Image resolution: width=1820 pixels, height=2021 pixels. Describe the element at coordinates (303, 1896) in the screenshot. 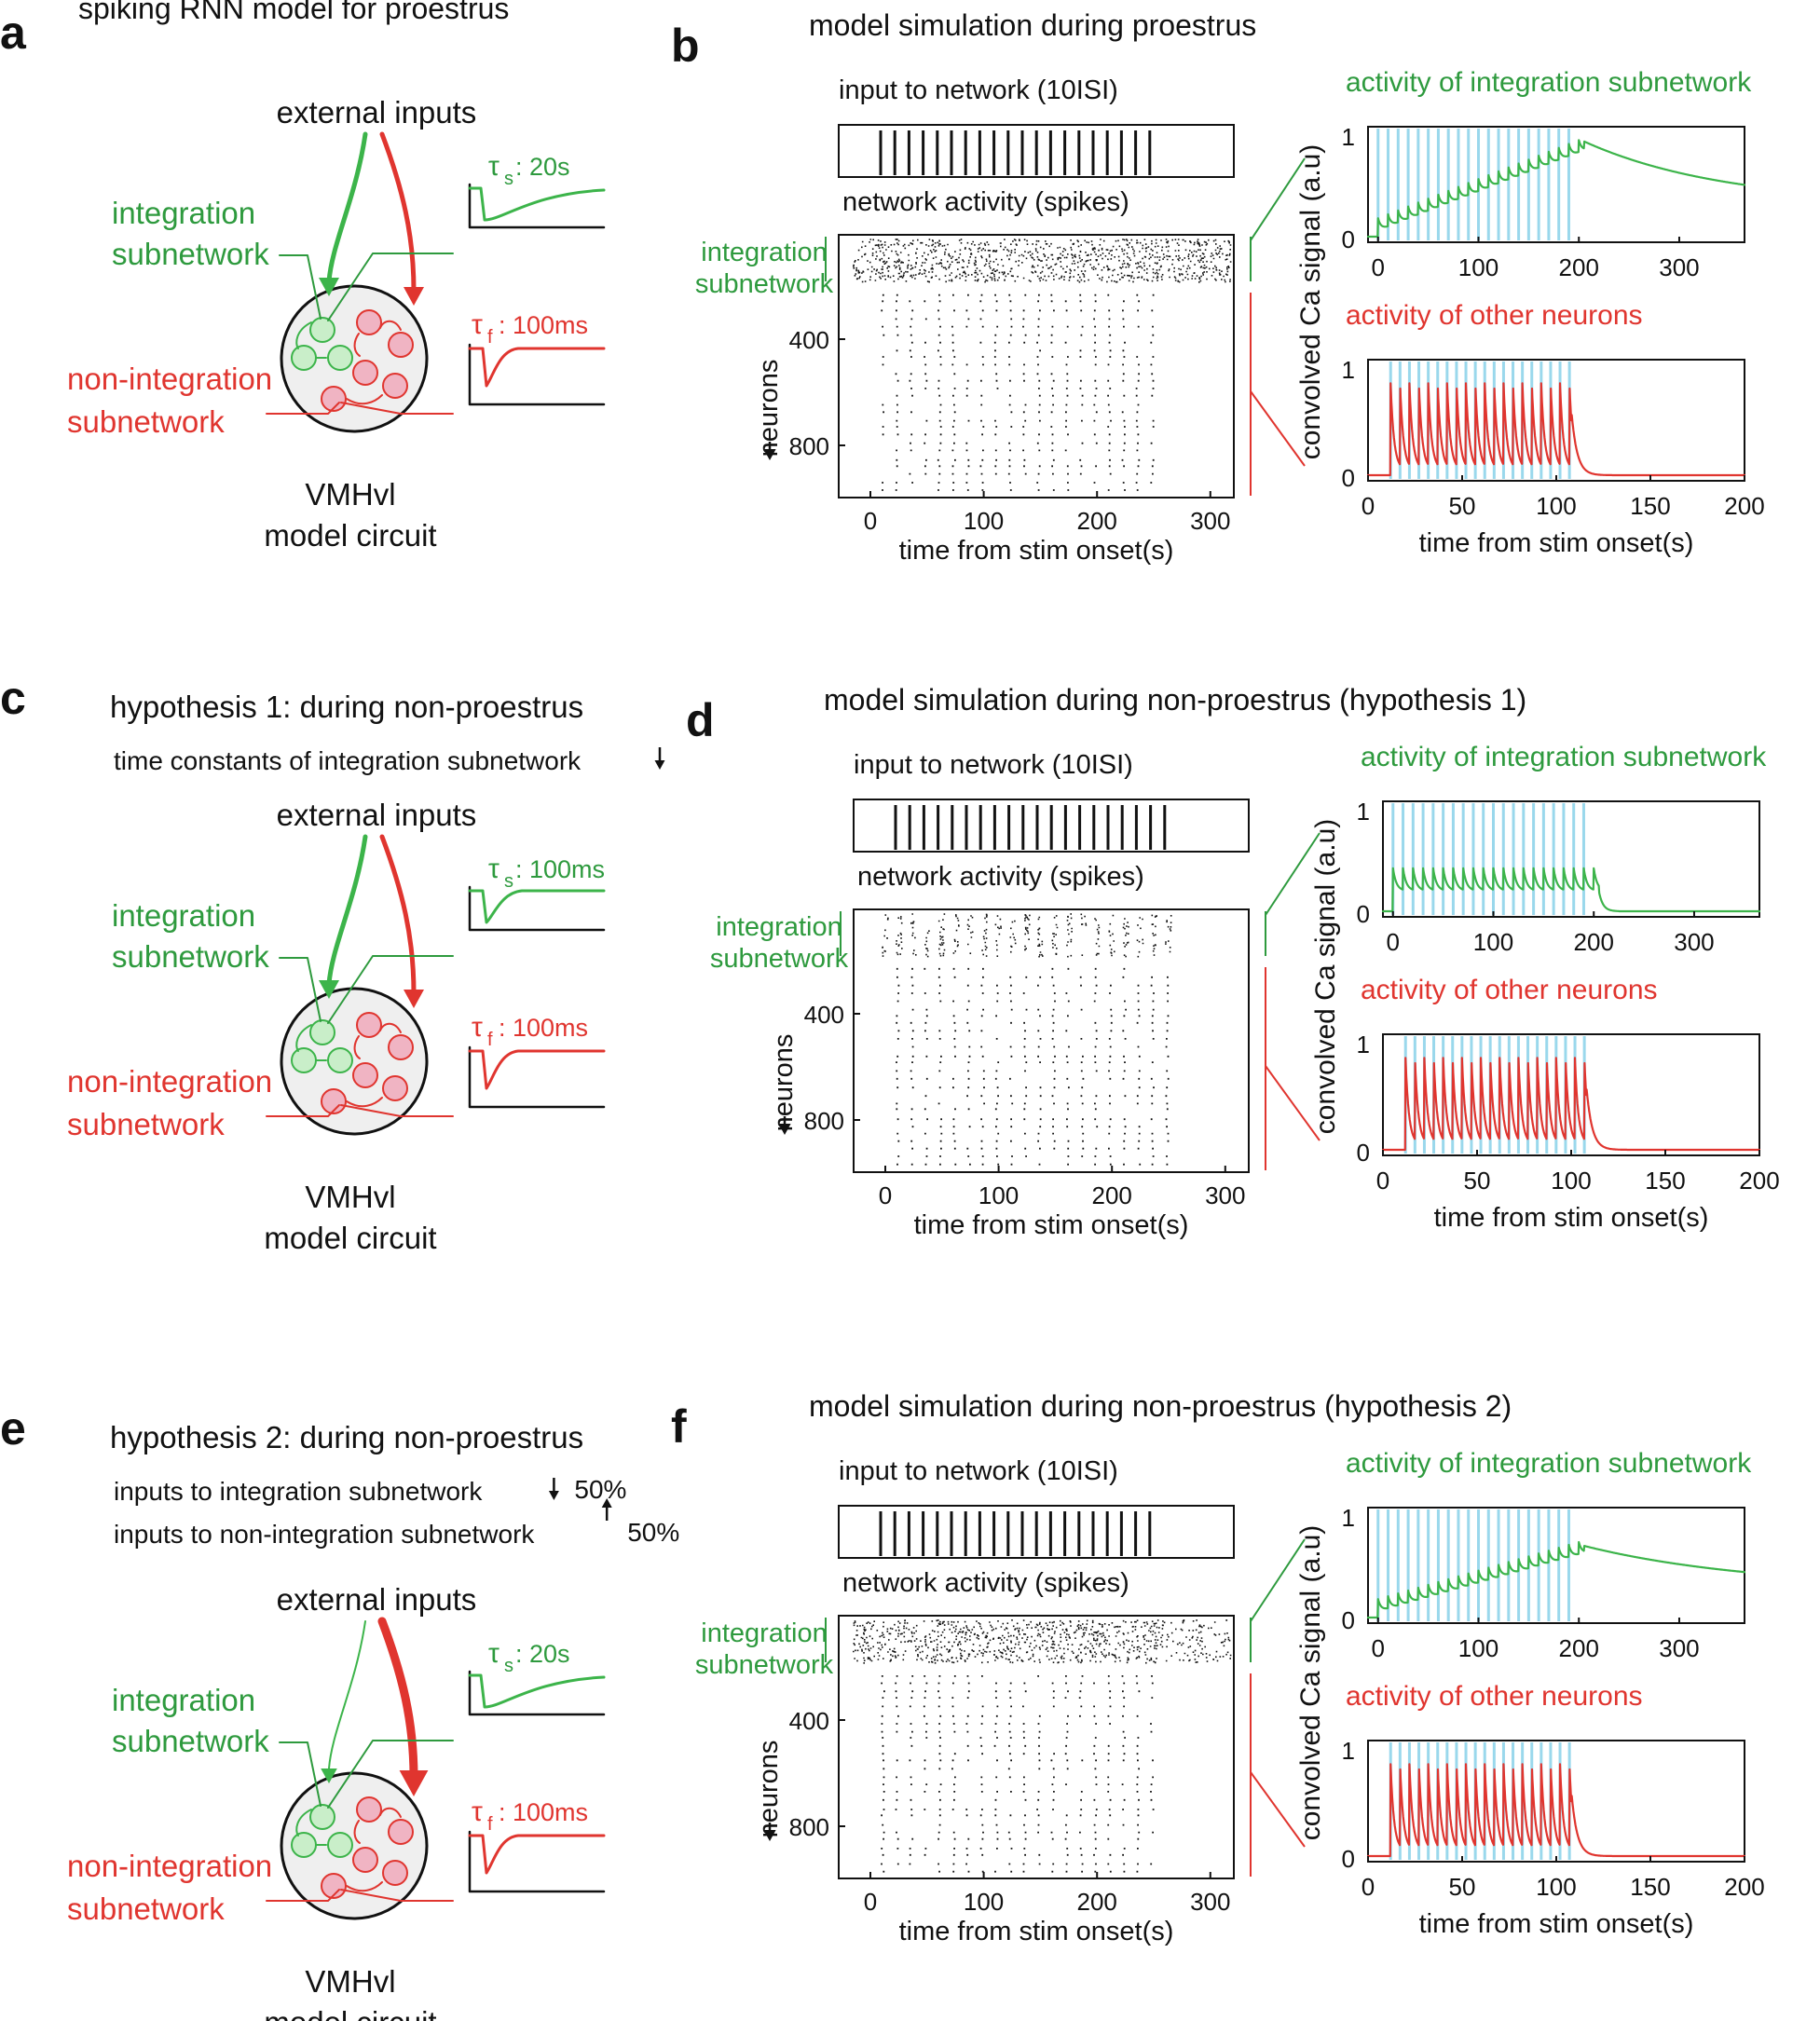

I see `non-integration-leader` at that location.